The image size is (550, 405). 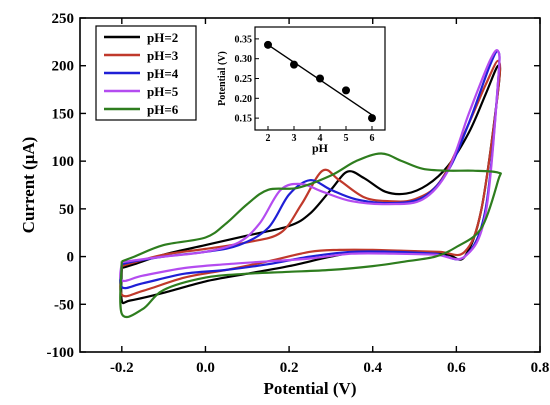 I want to click on y-tick-label: 100, so click(x=63, y=162).